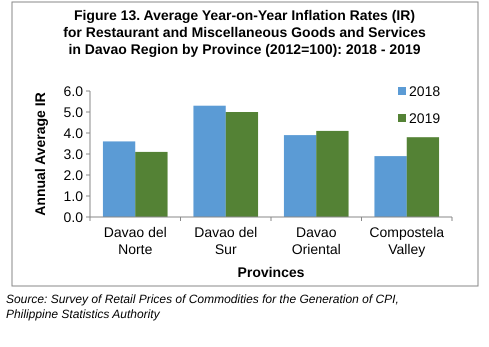 This screenshot has width=489, height=347. What do you see at coordinates (424, 118) in the screenshot?
I see `legend-label: 2019` at bounding box center [424, 118].